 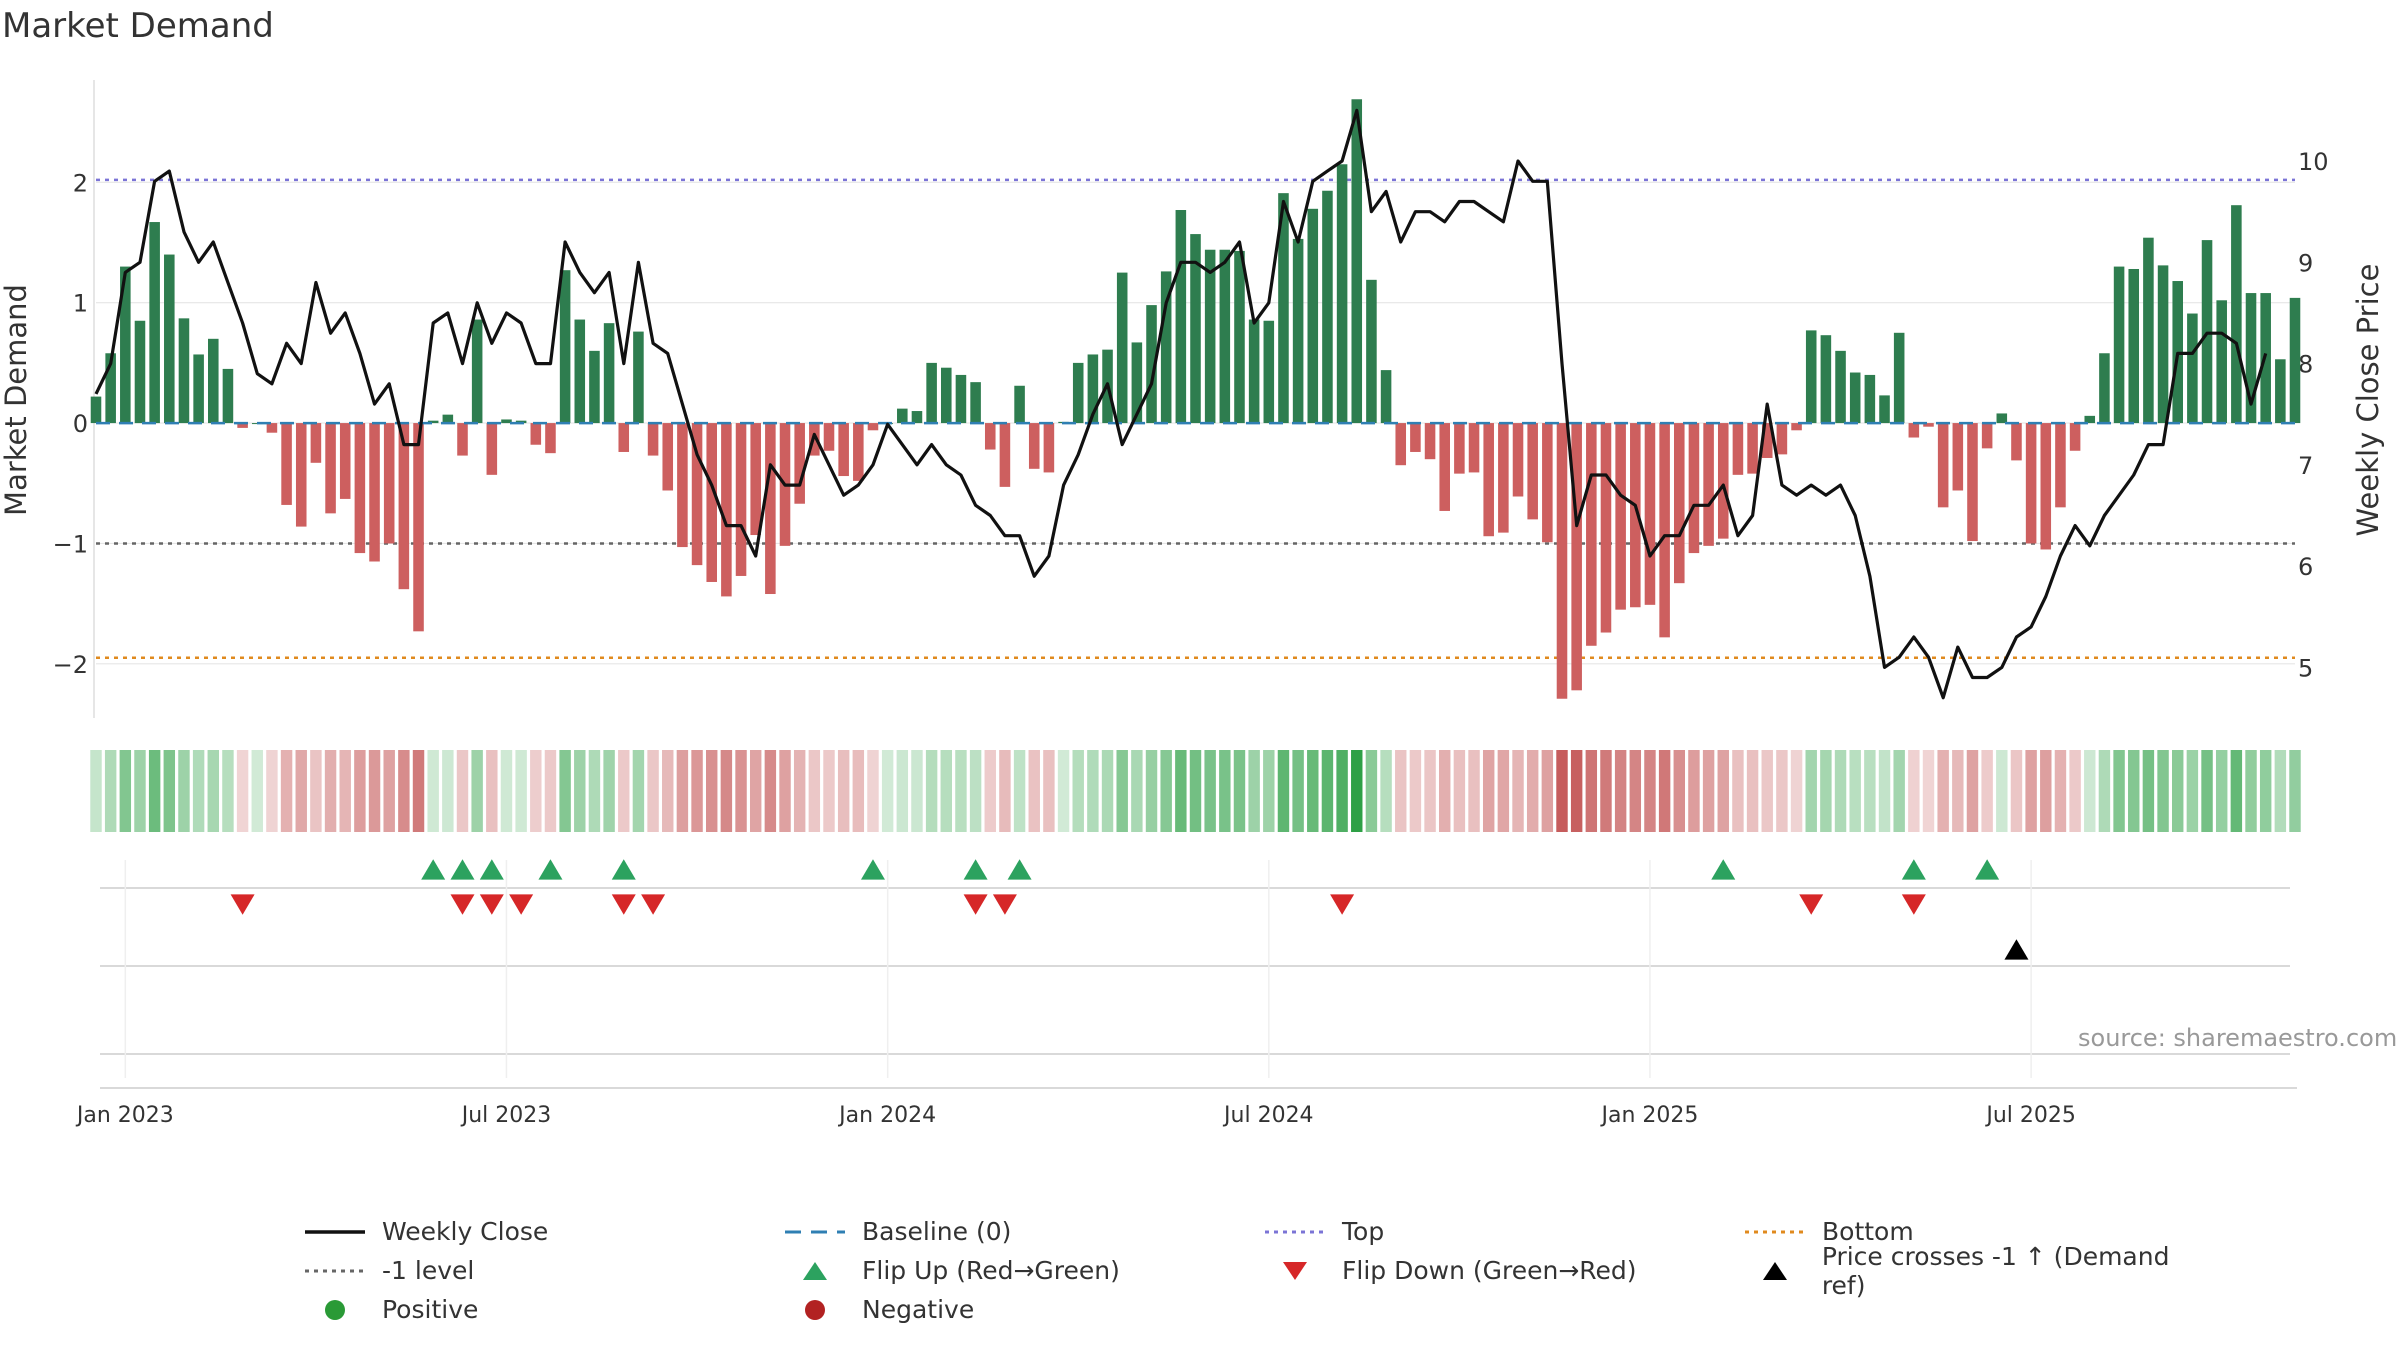 What do you see at coordinates (1500, 1270) in the screenshot?
I see `legend-item: Flip Down (Green→Red)` at bounding box center [1500, 1270].